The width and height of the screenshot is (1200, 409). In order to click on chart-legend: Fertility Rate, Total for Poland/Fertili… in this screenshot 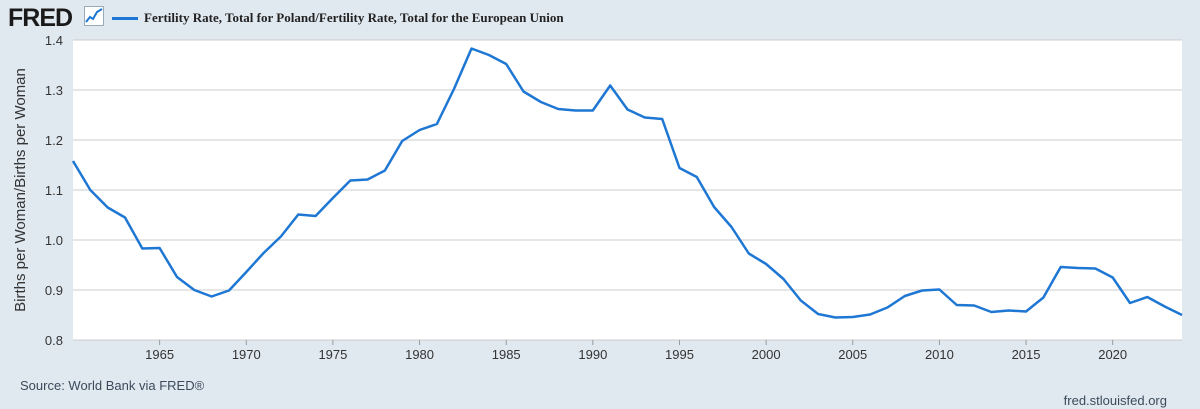, I will do `click(338, 18)`.